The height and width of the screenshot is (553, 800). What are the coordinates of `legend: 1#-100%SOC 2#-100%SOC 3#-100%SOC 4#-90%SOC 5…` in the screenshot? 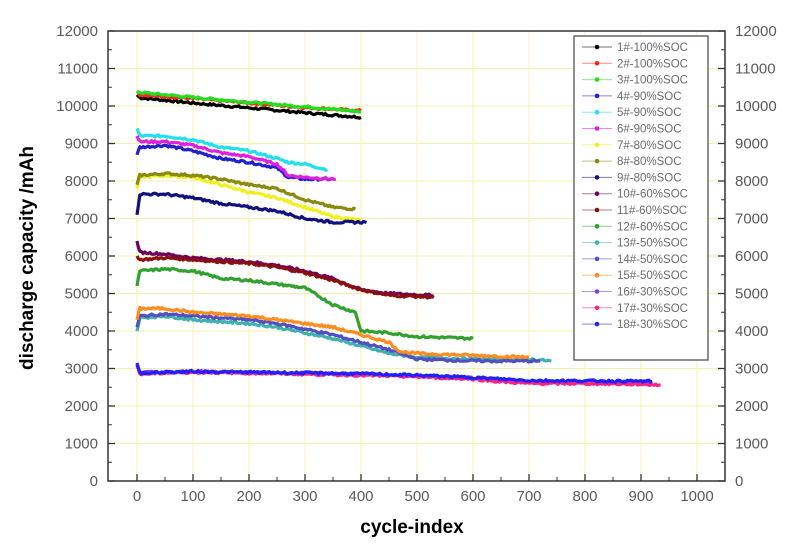 It's located at (641, 198).